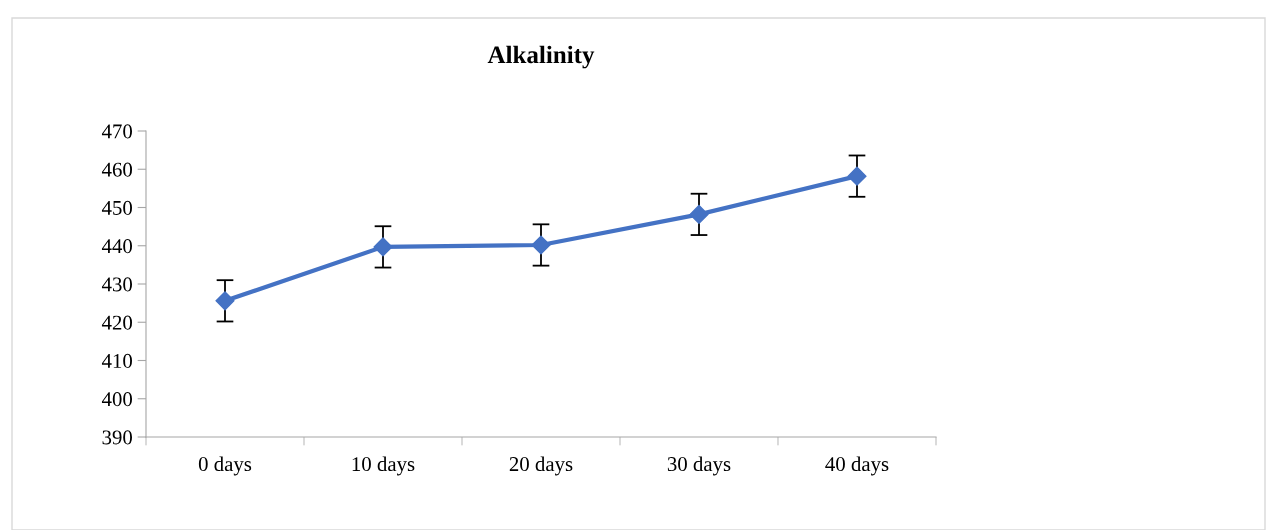  What do you see at coordinates (117, 169) in the screenshot?
I see `y-tick-label: 460` at bounding box center [117, 169].